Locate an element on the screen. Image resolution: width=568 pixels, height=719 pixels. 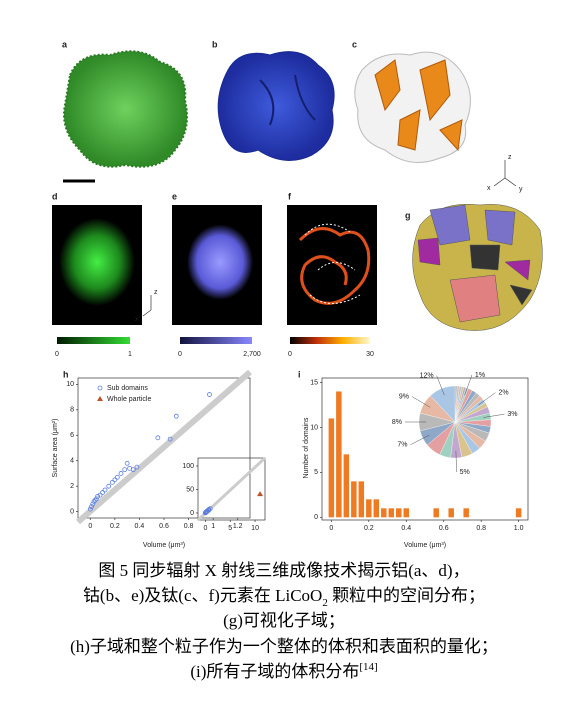
panel-label: b is located at coordinates (215, 44).